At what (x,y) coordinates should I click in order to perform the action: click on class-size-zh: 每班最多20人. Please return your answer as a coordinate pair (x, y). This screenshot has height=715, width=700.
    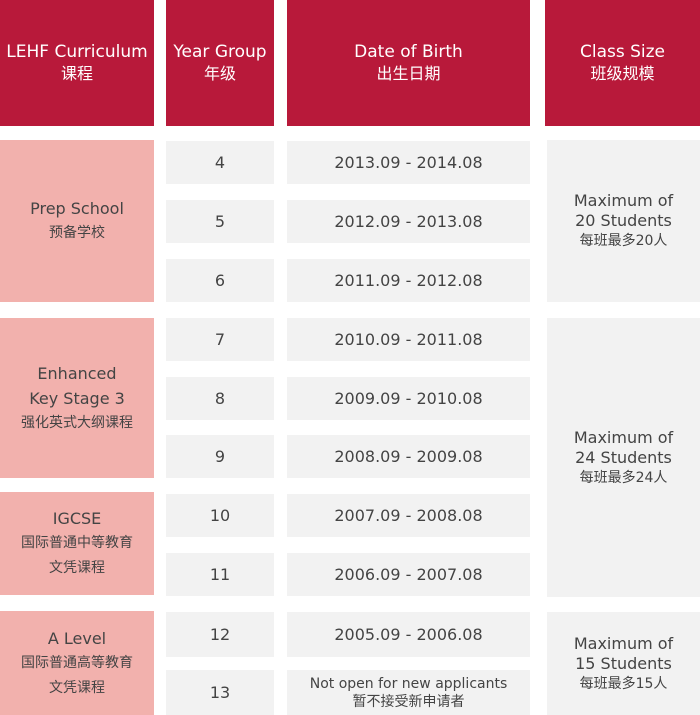
    Looking at the image, I should click on (623, 241).